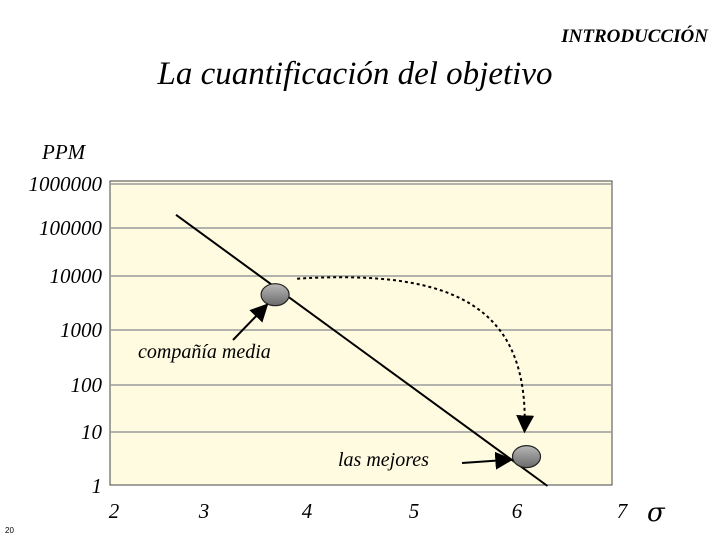  Describe the element at coordinates (355, 74) in the screenshot. I see `slide-title: La cuantificación del objetivo` at that location.